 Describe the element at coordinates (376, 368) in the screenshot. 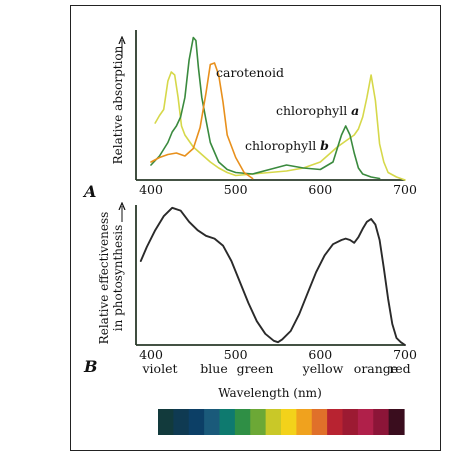

I see `color-word-orange: orange` at that location.